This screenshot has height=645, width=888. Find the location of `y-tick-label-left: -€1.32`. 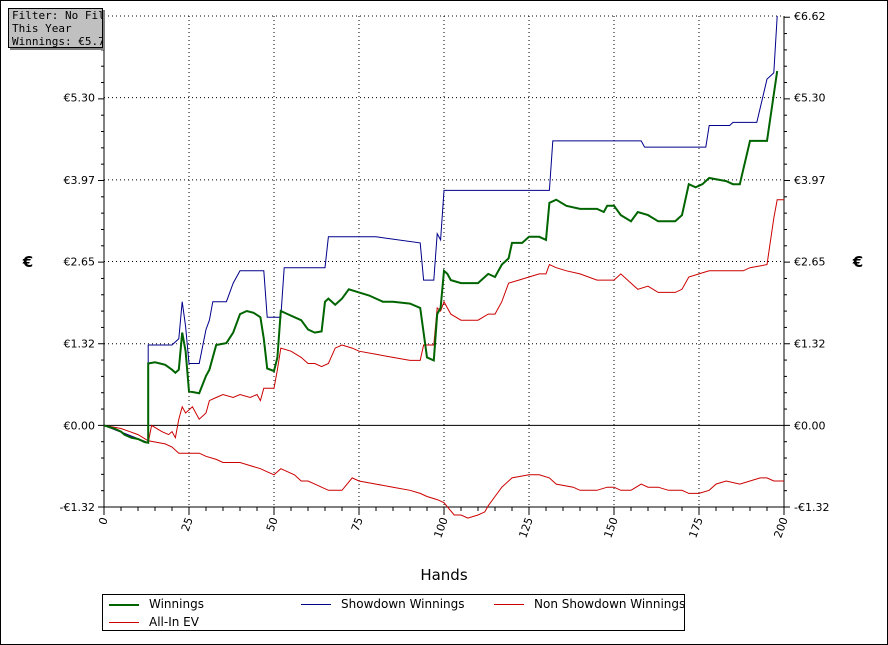

y-tick-label-left: -€1.32 is located at coordinates (77, 507).